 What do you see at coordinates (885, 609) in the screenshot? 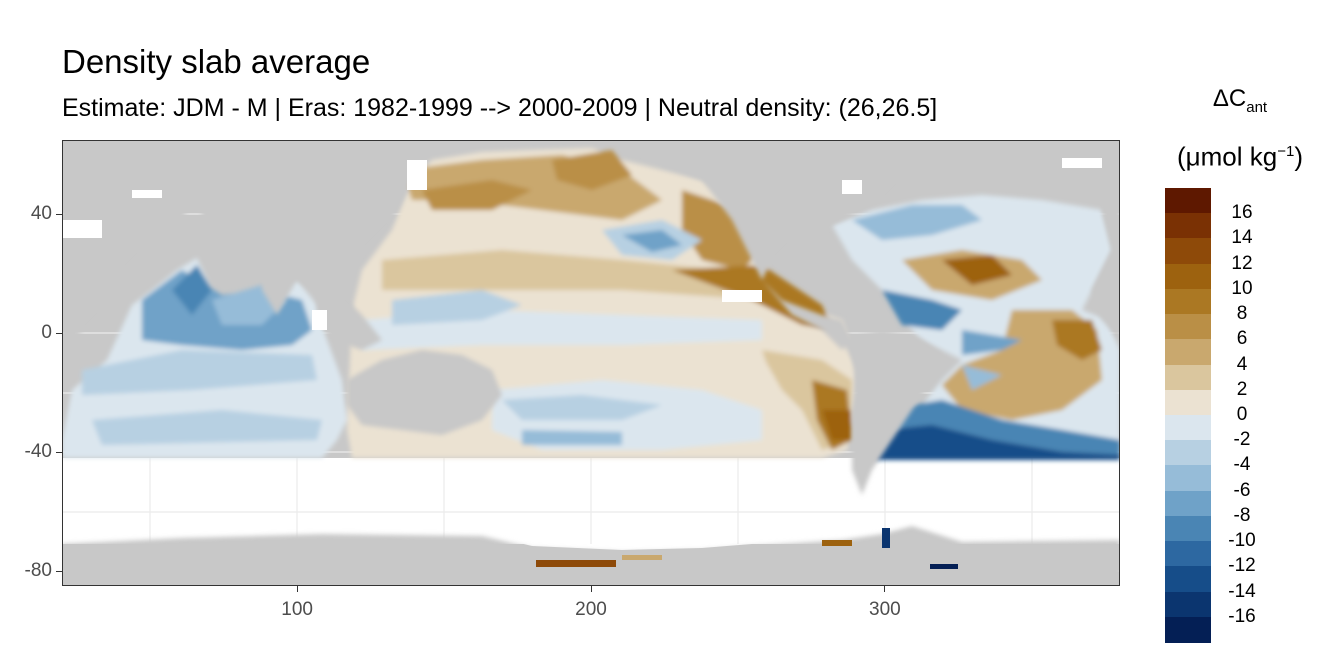
I see `x-tick-label: 300` at bounding box center [885, 609].